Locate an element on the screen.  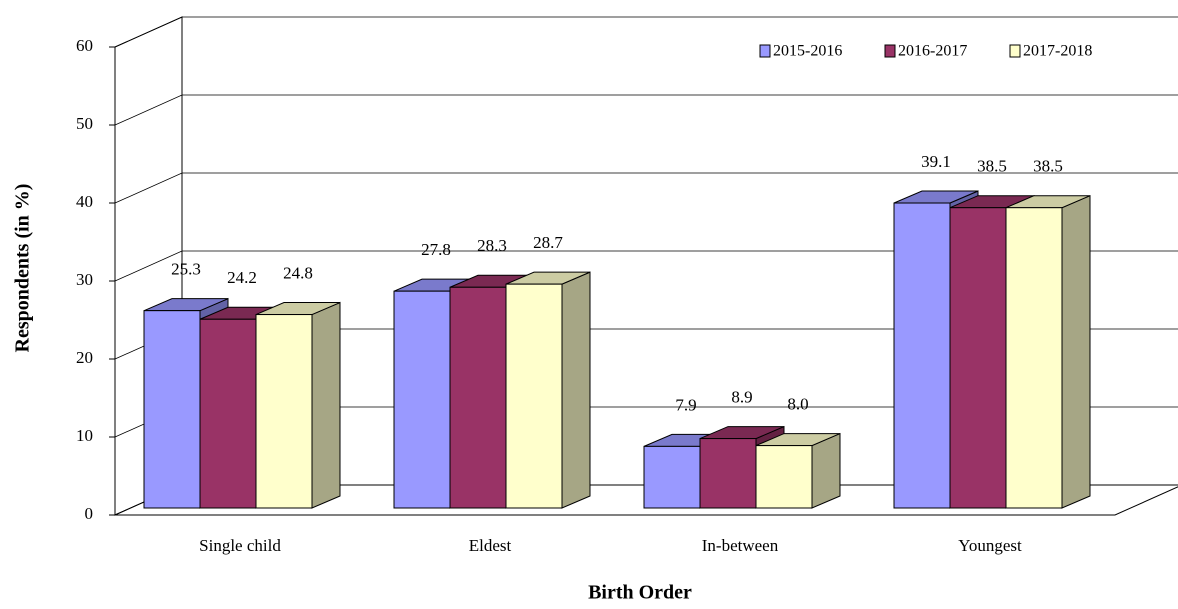
y-axis-label: Respondents (in %) is located at coordinates (23, 268).